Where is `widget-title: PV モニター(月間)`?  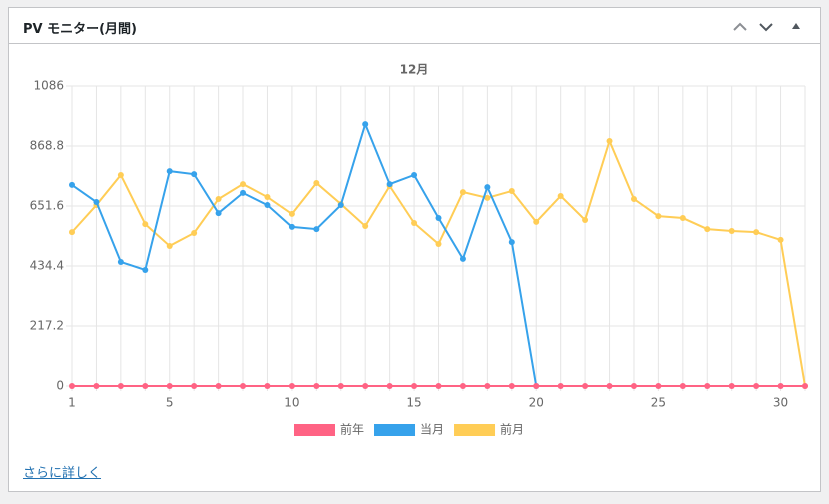 widget-title: PV モニター(月間) is located at coordinates (80, 29).